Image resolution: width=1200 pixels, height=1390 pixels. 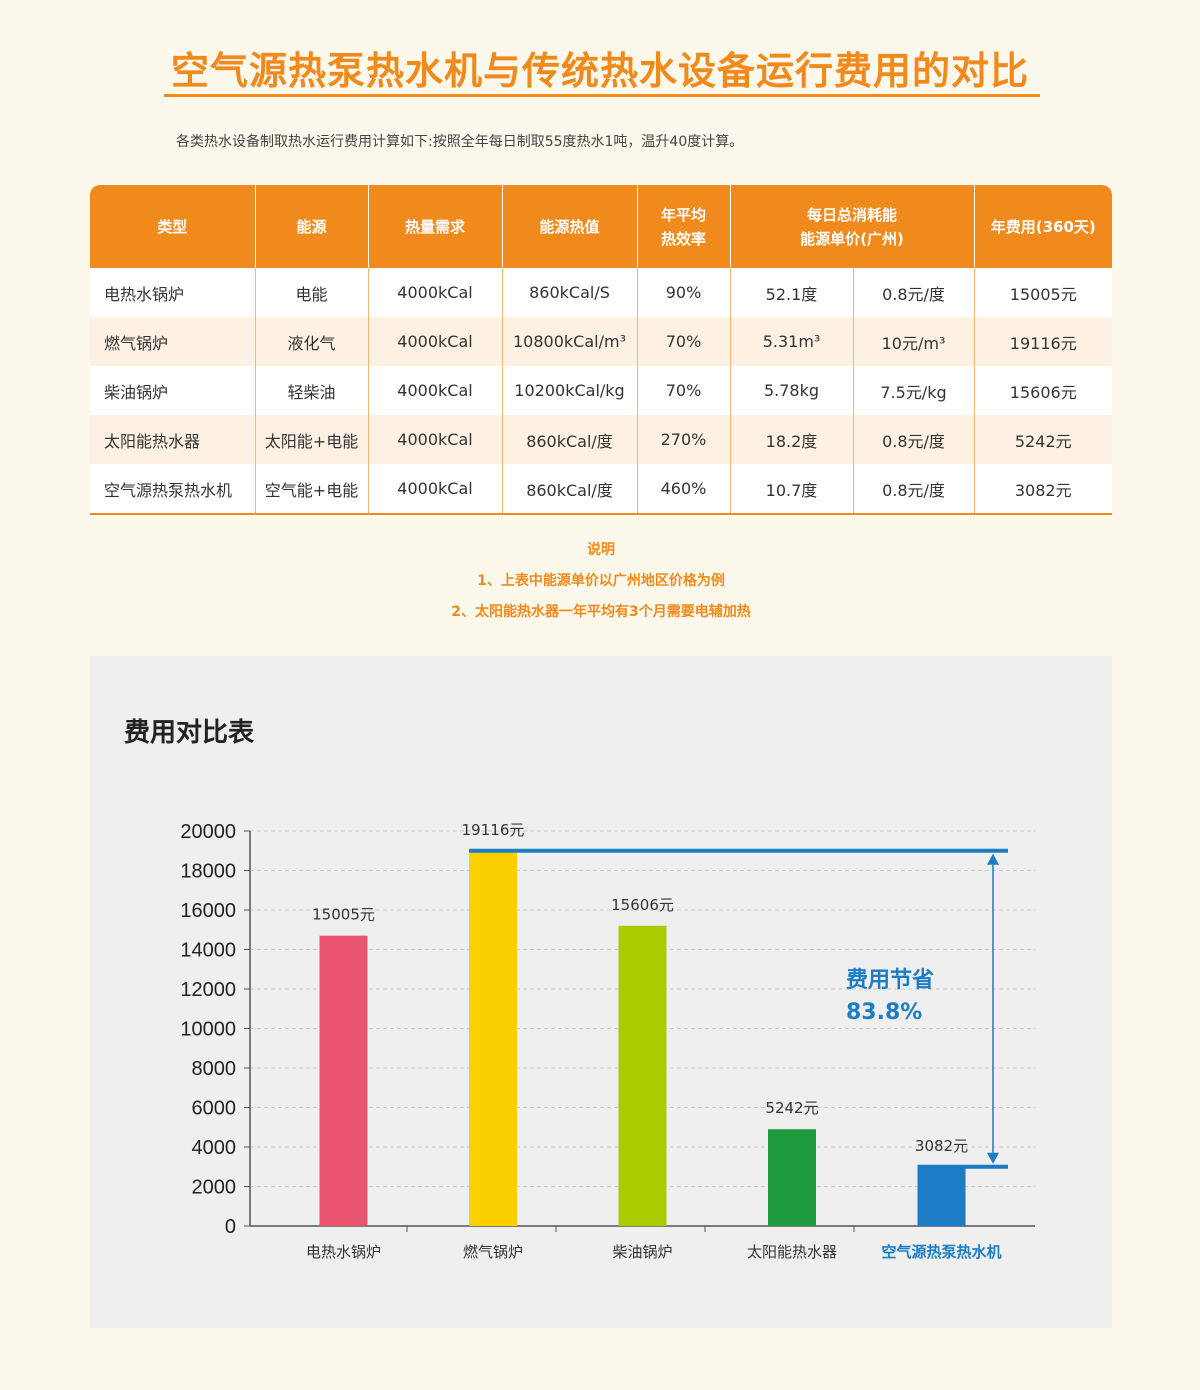 I want to click on y-tick-label: 2000, so click(x=214, y=1188).